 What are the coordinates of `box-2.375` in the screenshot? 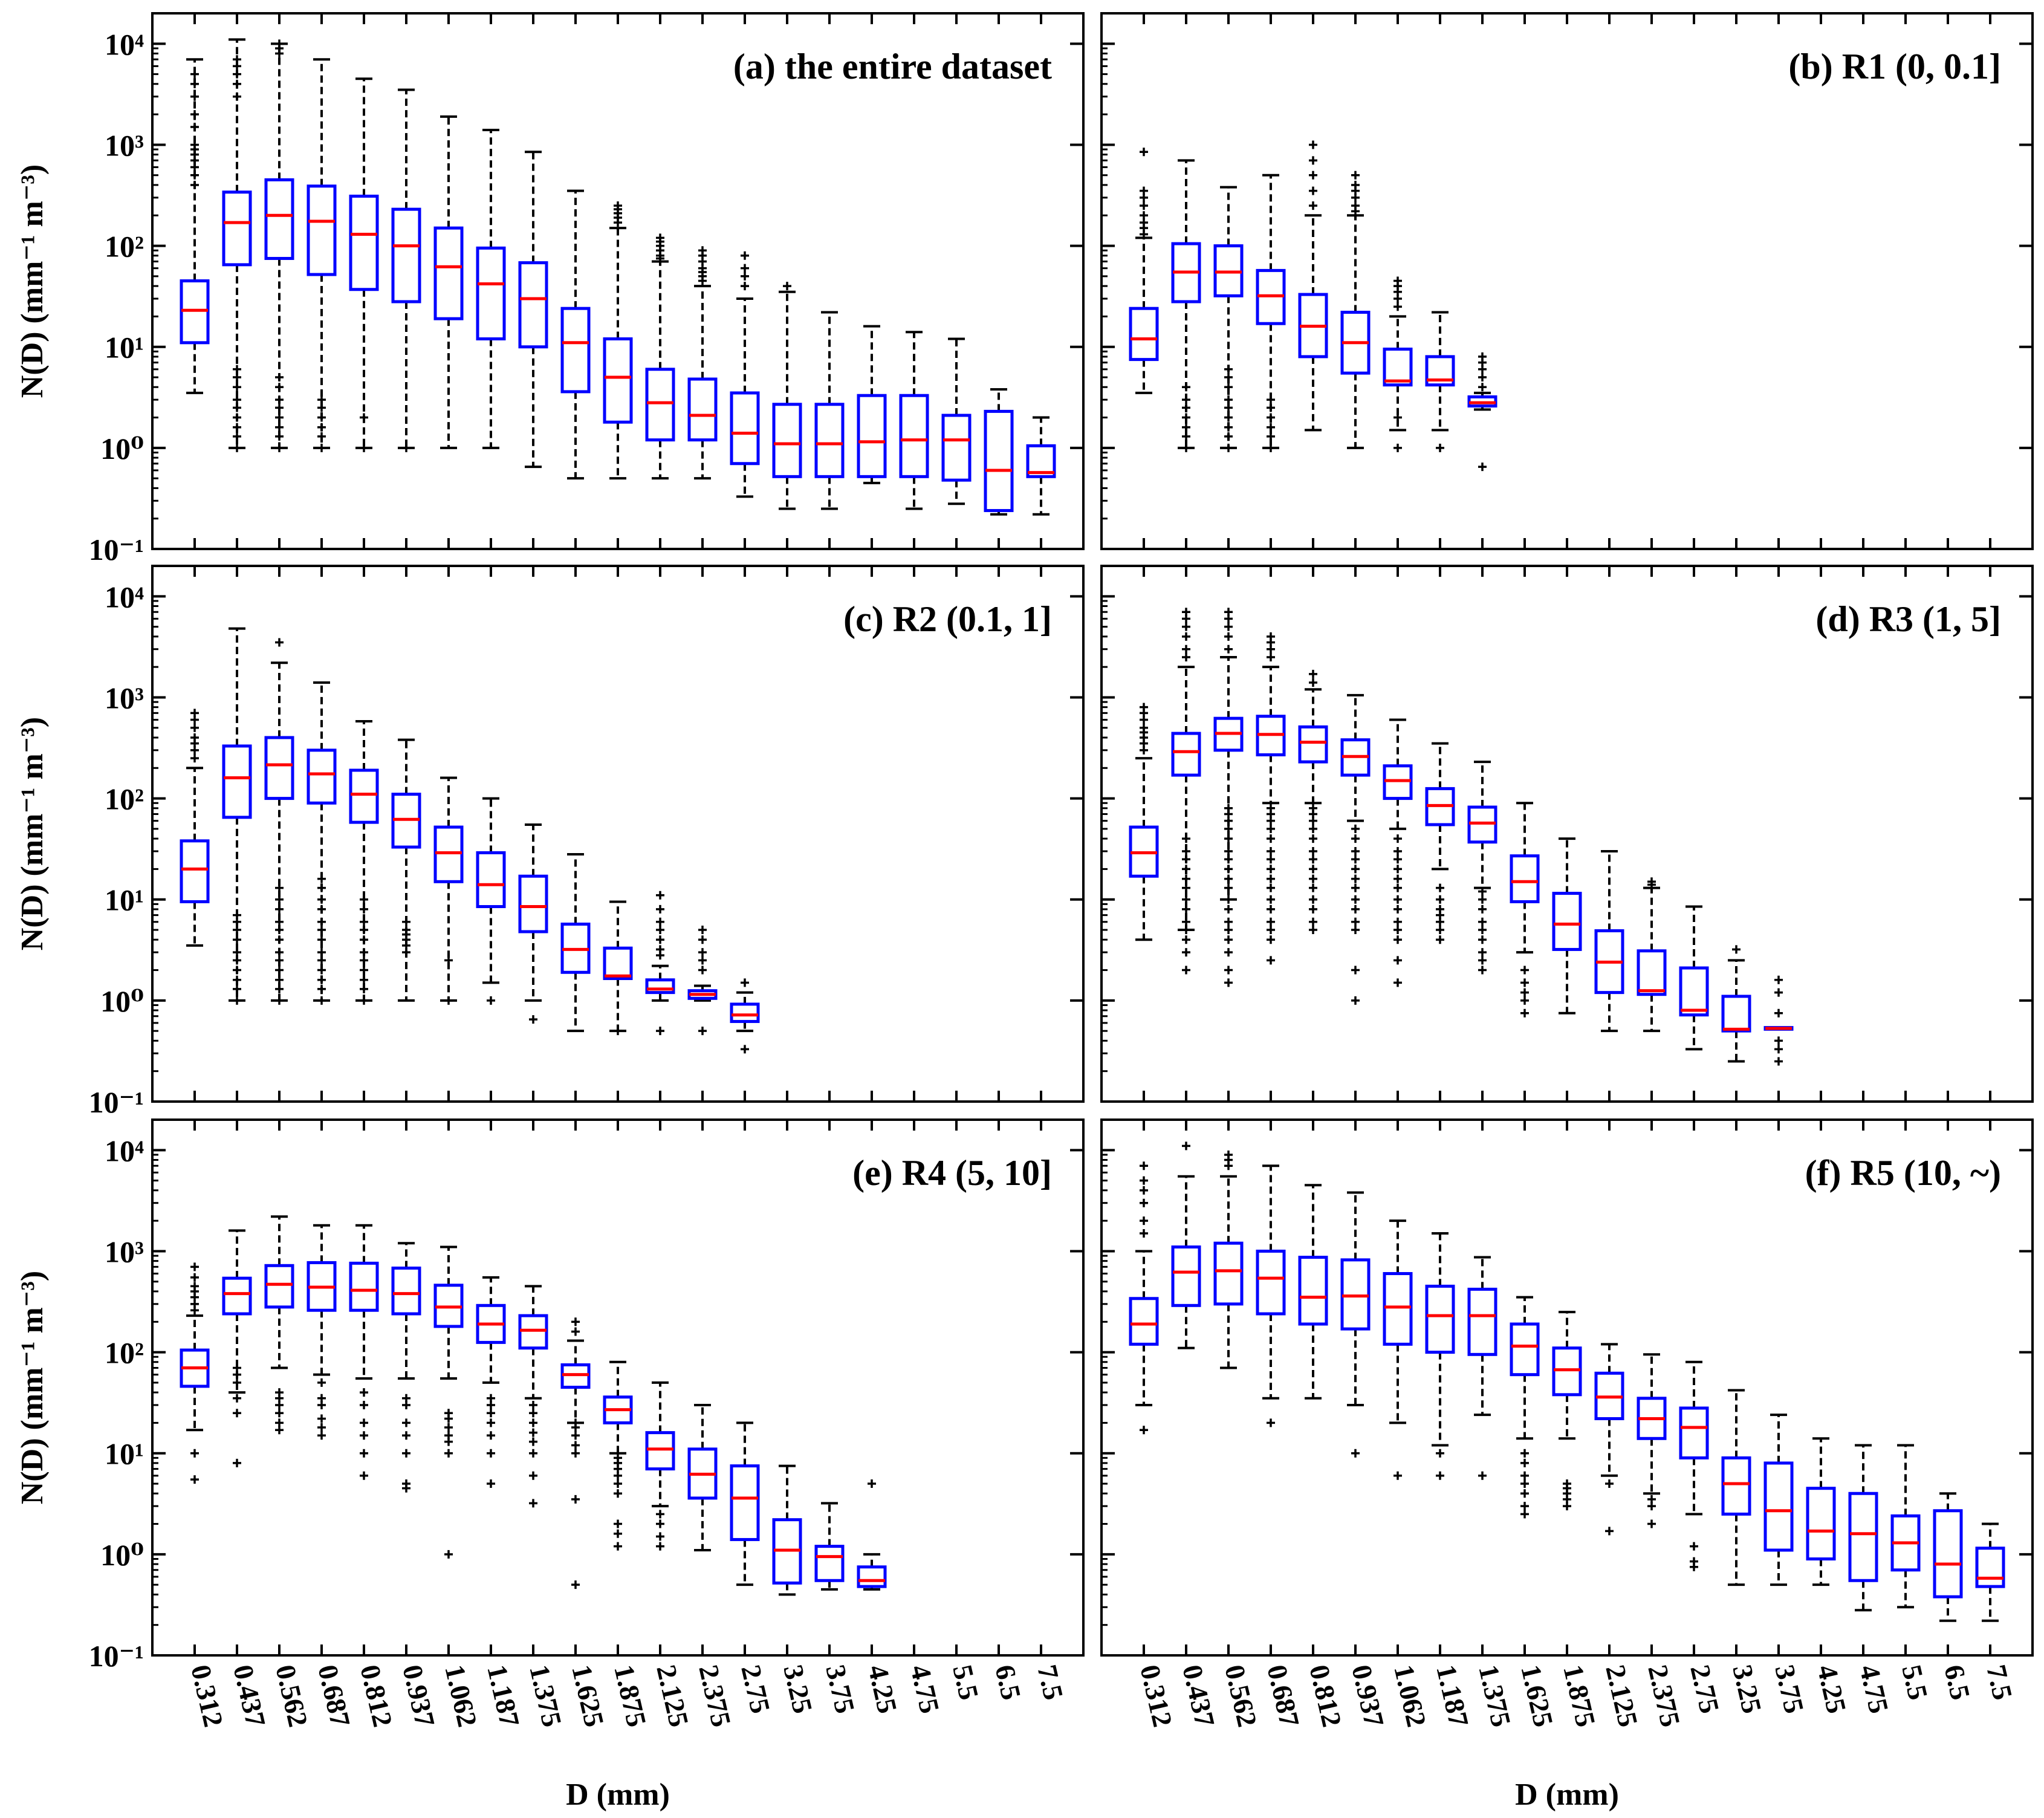 It's located at (1652, 1440).